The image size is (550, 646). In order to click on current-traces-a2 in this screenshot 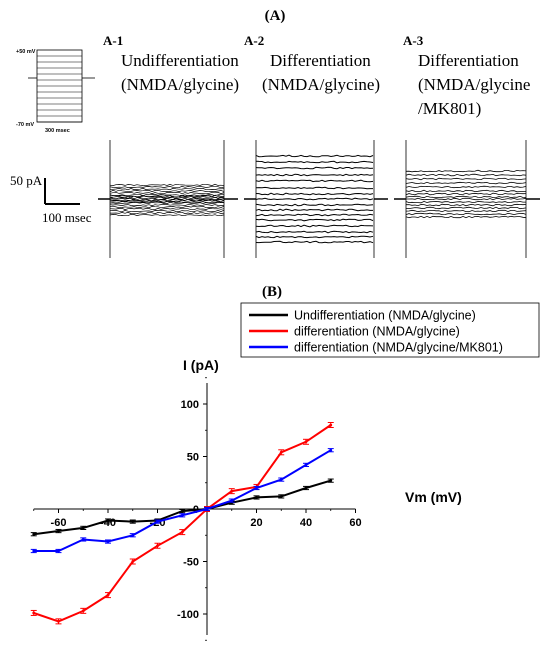, I will do `click(316, 199)`.